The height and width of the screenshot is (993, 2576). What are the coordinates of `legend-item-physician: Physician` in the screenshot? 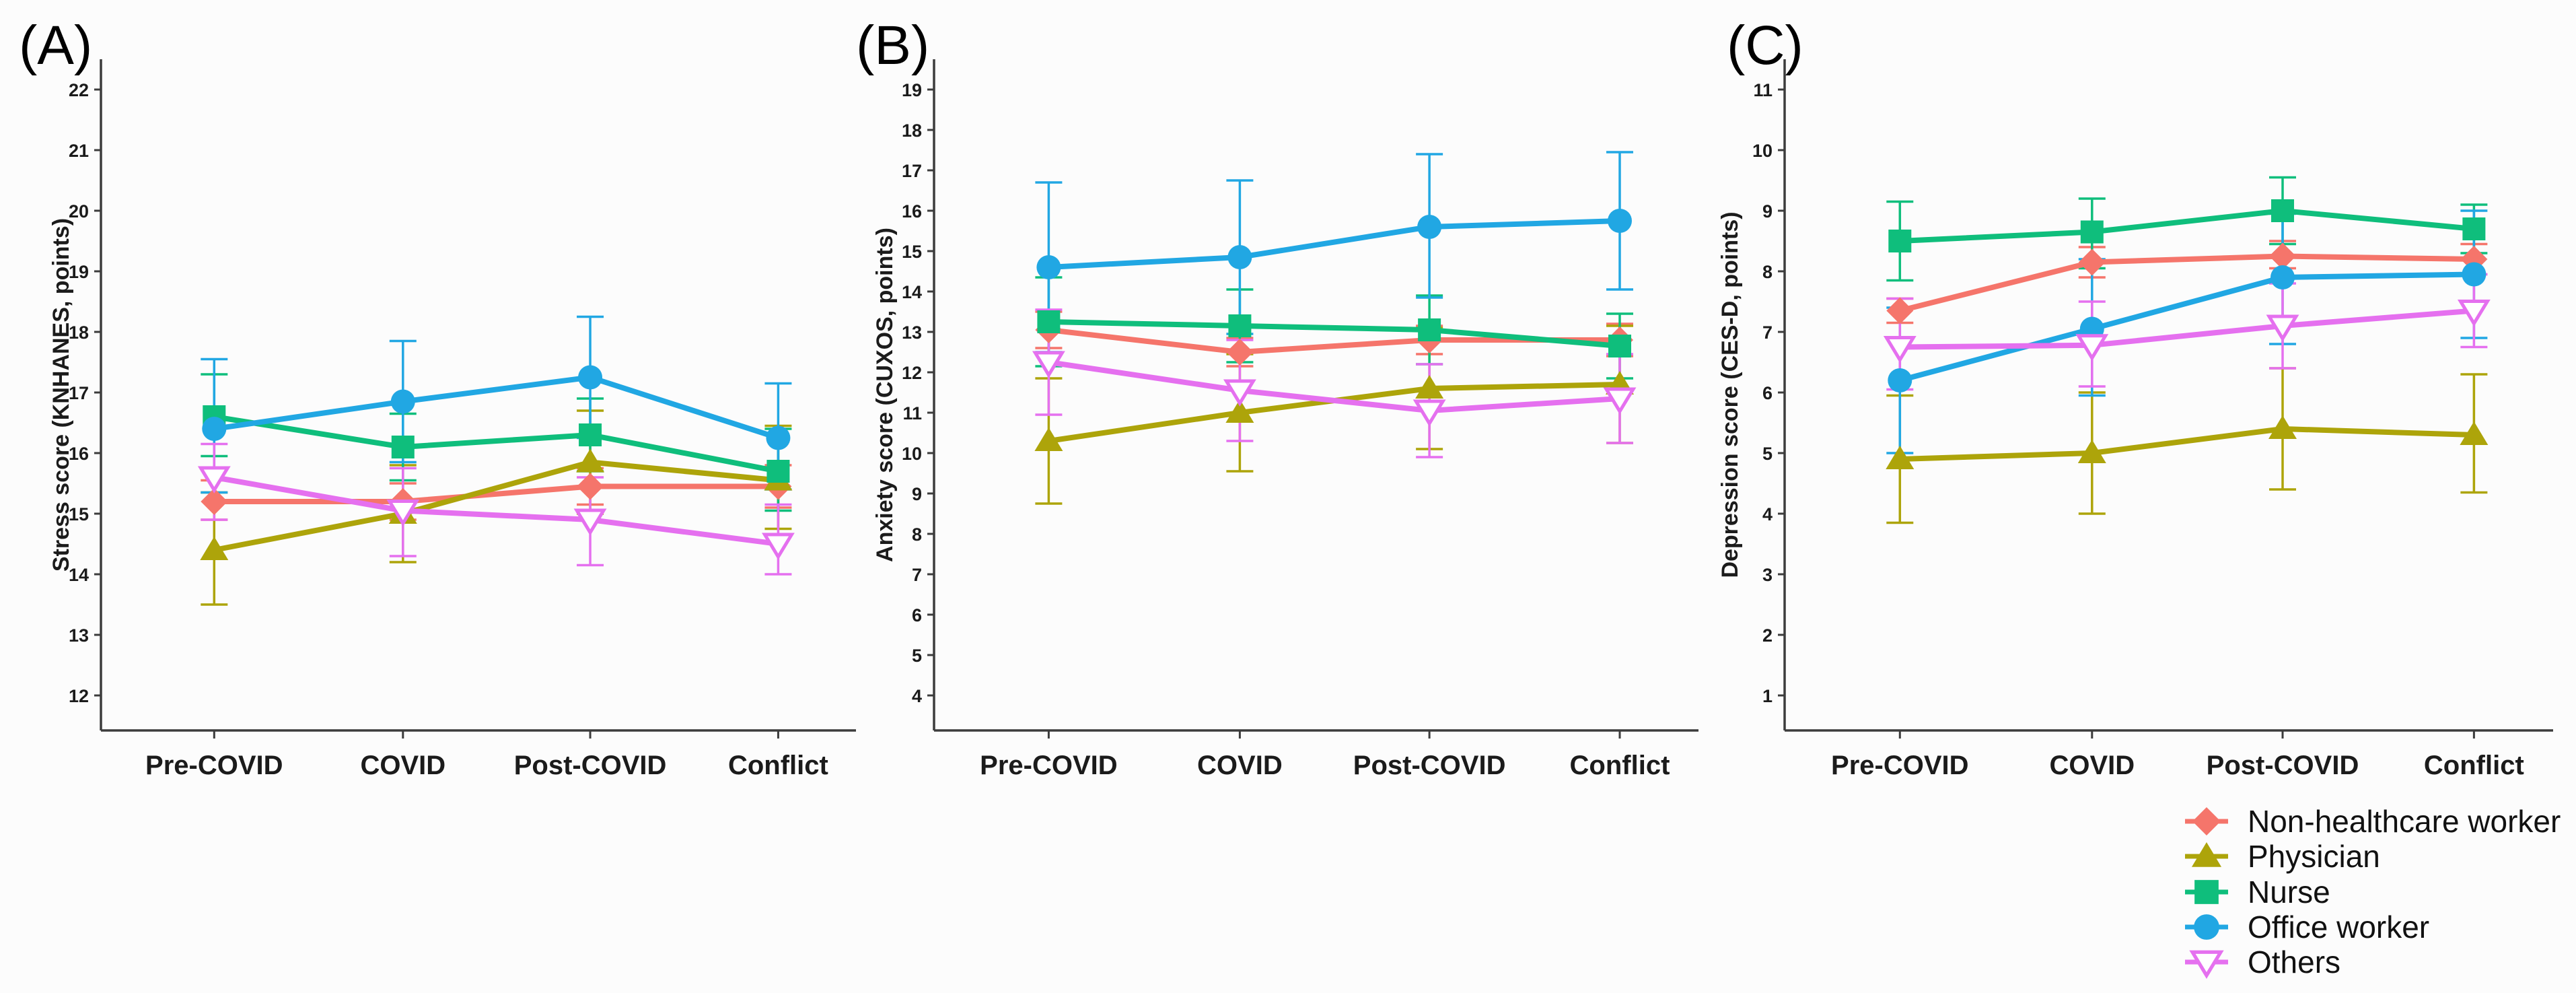 It's located at (2282, 856).